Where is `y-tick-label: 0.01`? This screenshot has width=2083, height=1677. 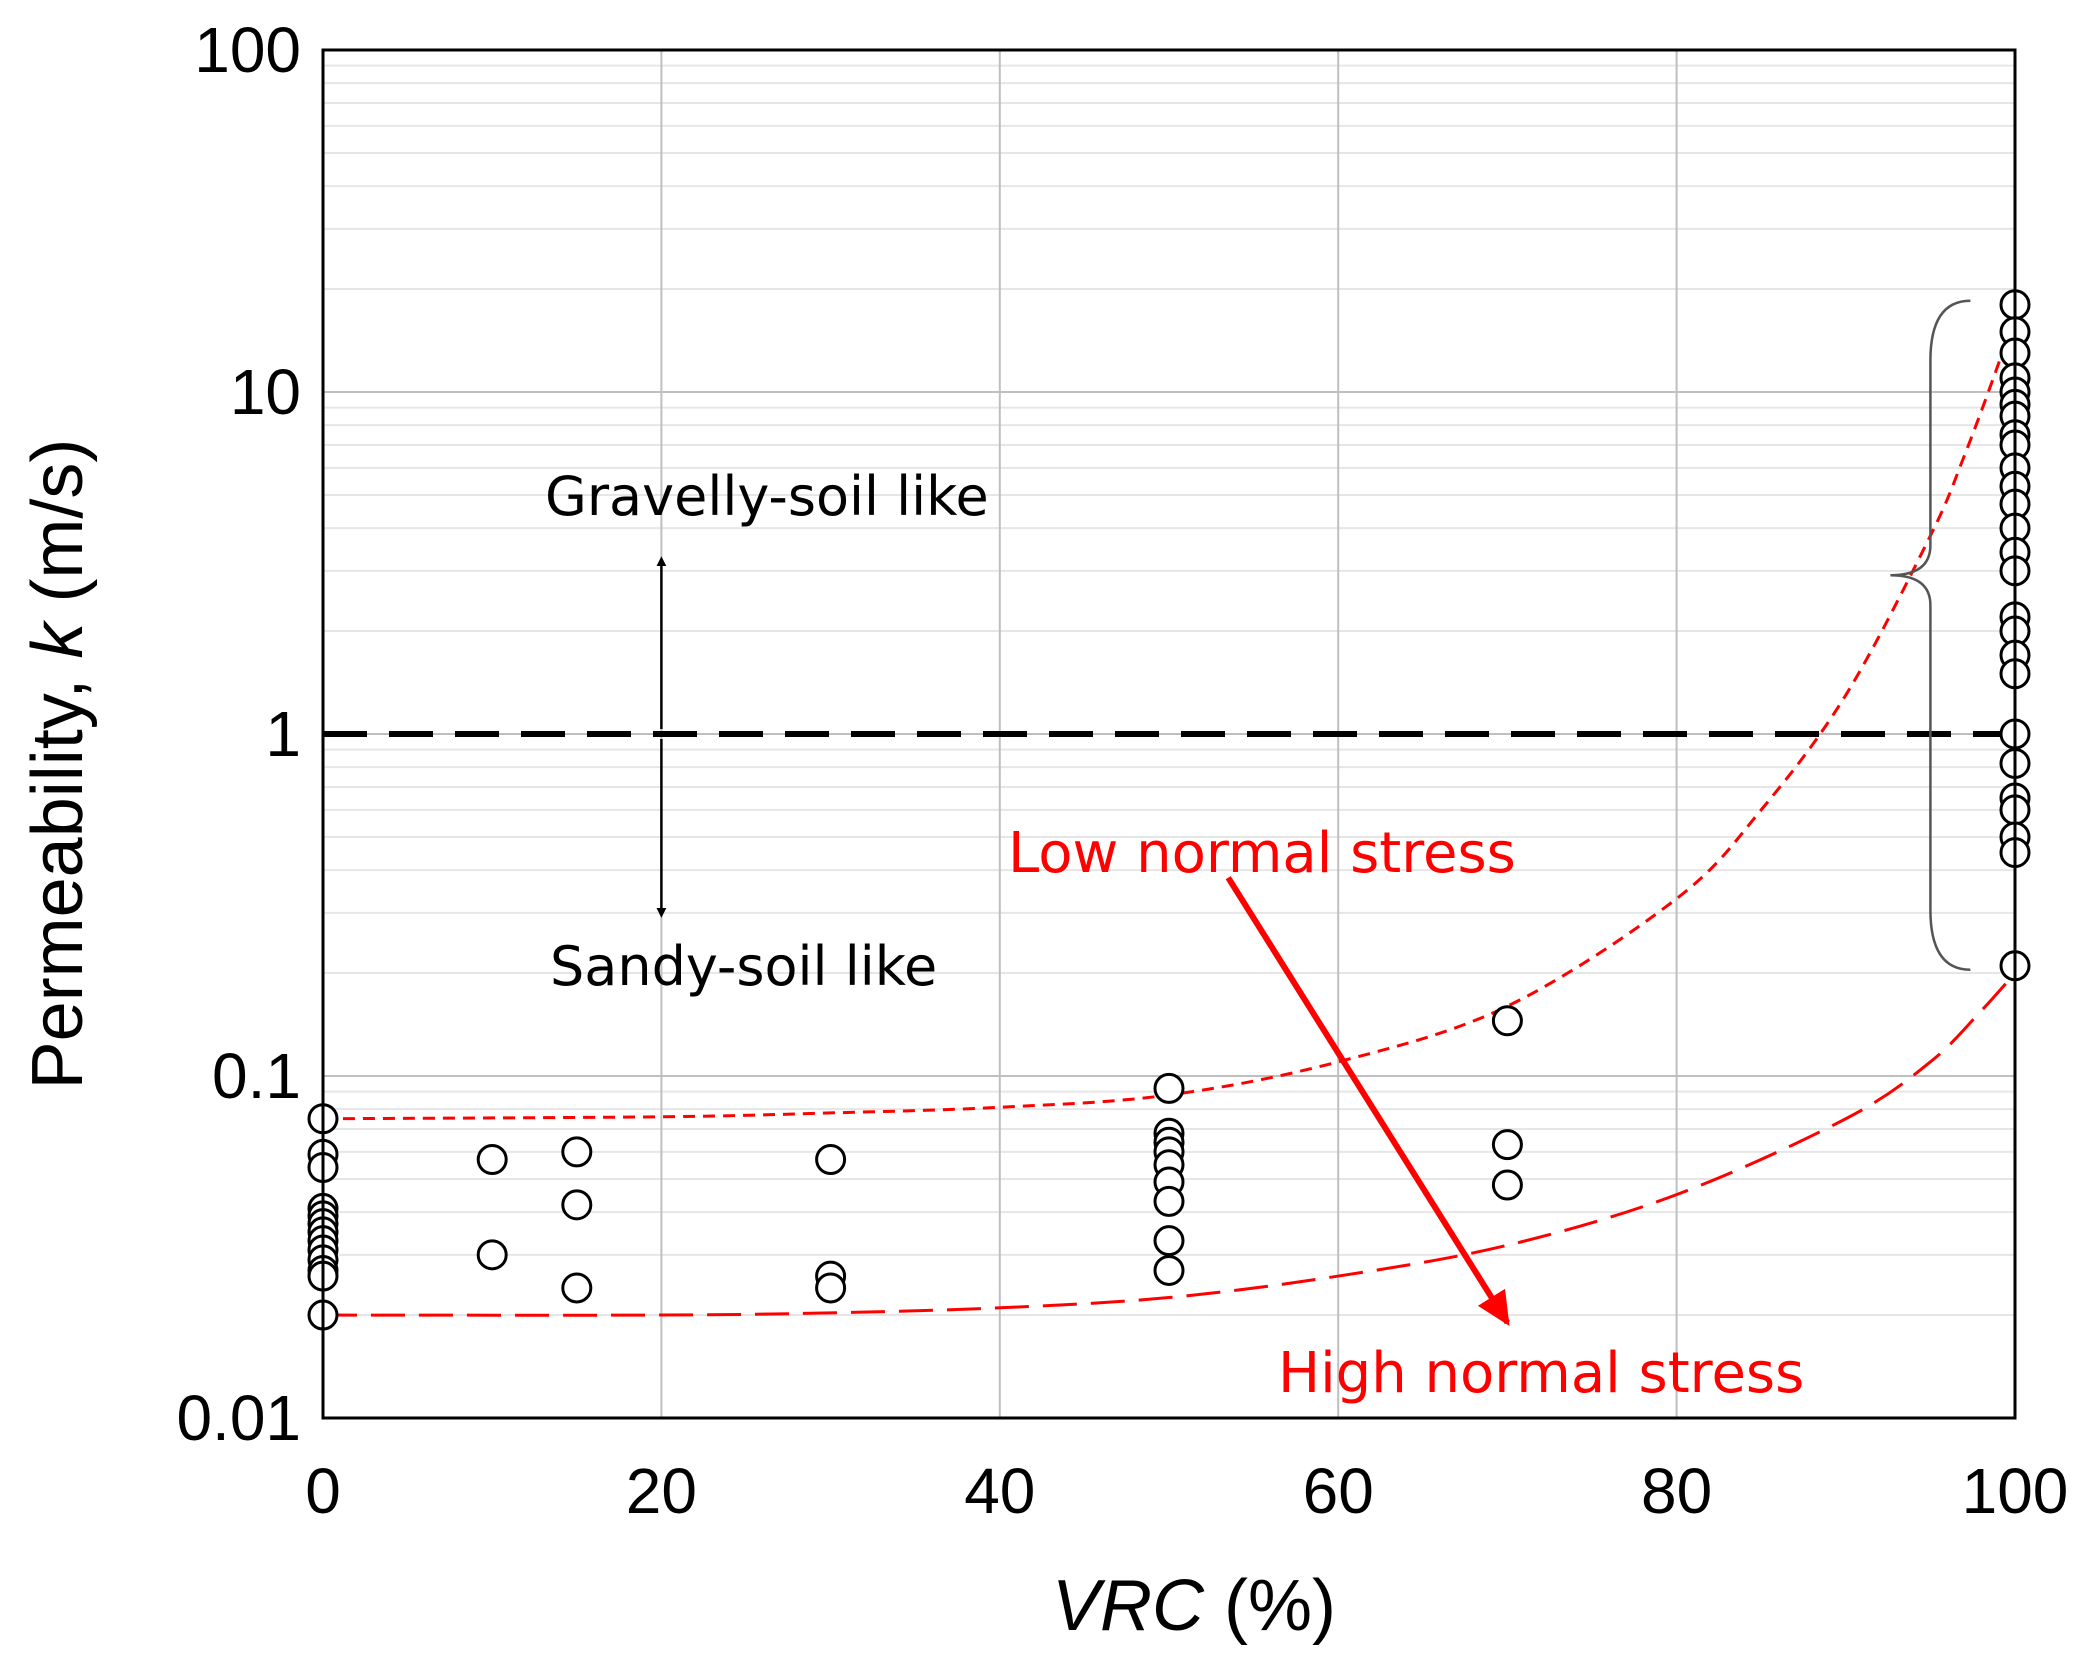 y-tick-label: 0.01 is located at coordinates (238, 1418).